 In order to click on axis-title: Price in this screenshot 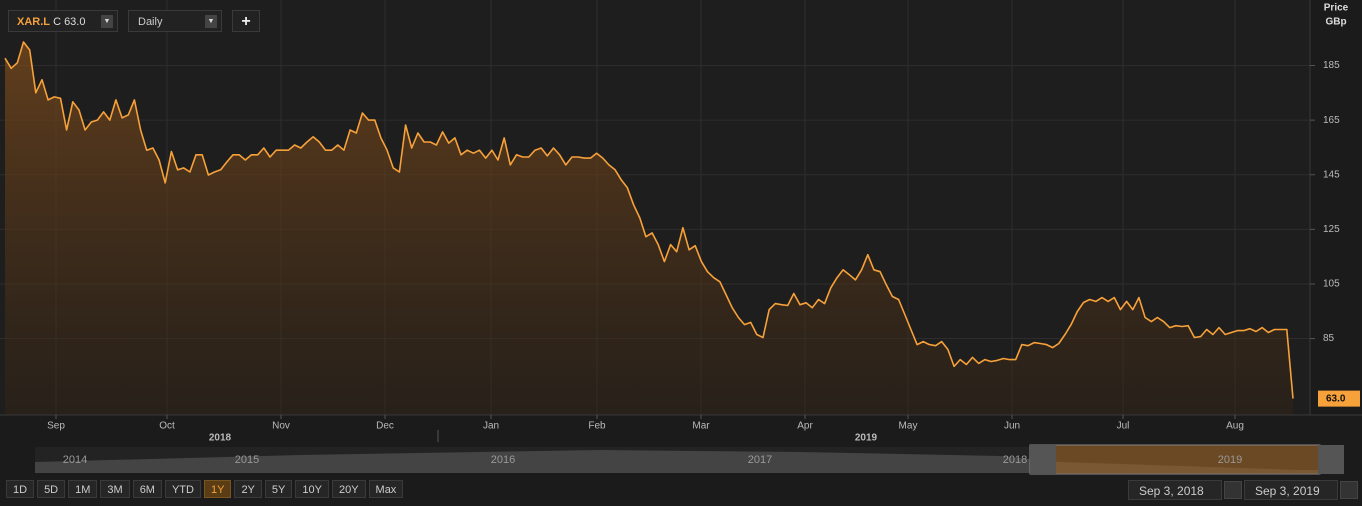, I will do `click(1336, 8)`.